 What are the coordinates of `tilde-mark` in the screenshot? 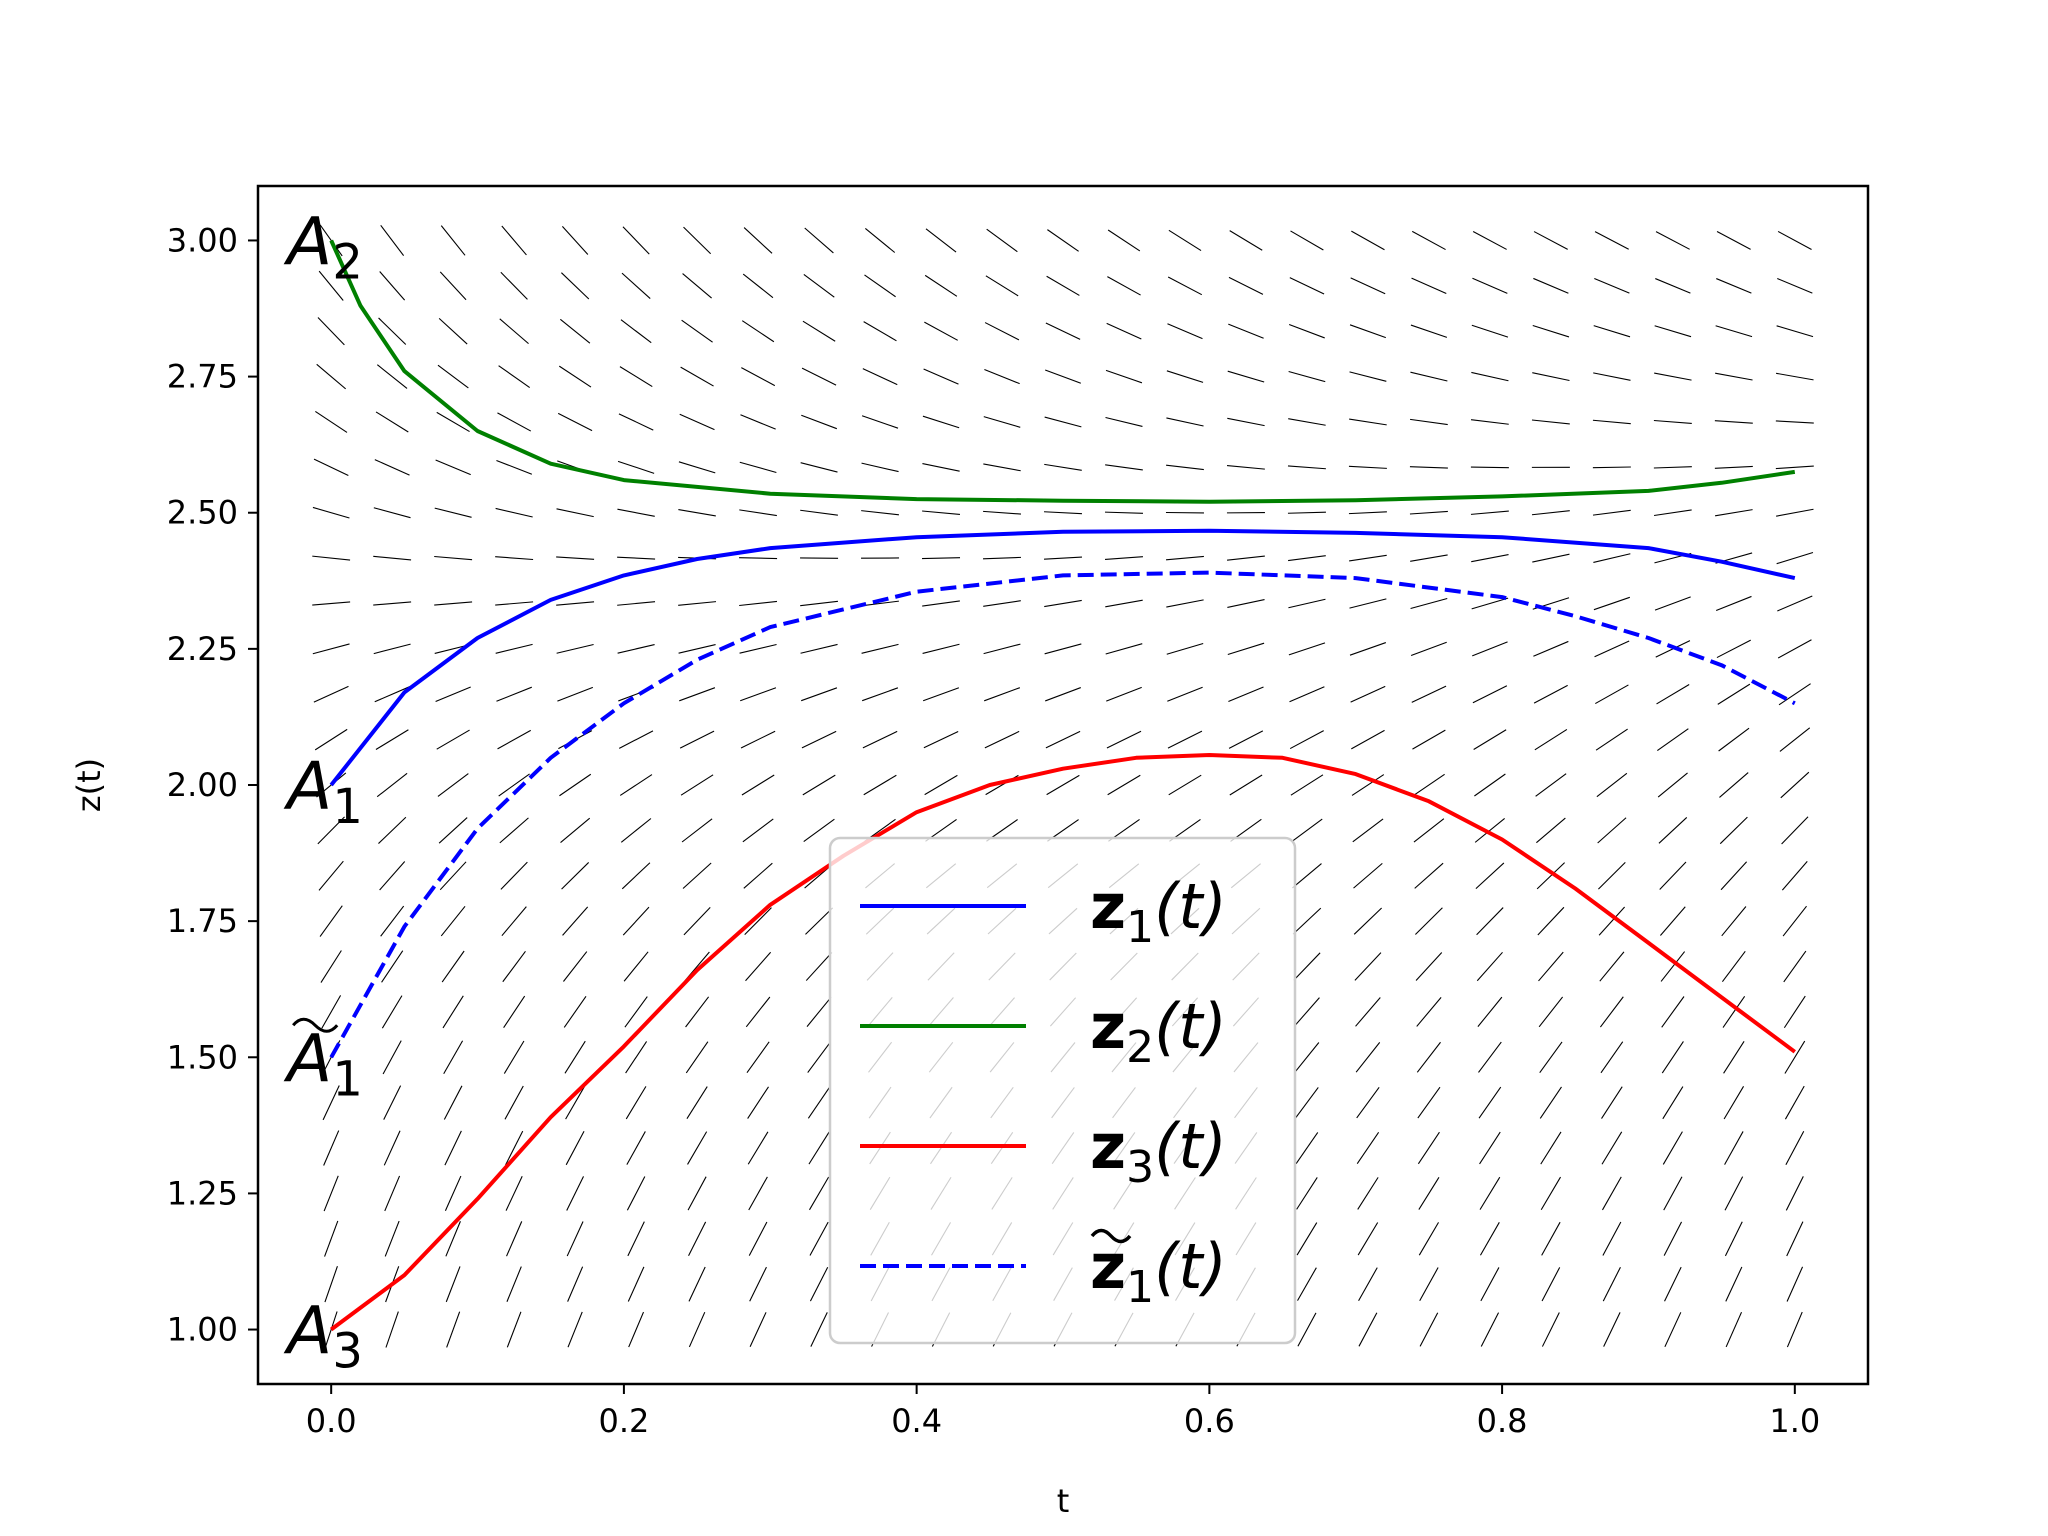 It's located at (1111, 1236).